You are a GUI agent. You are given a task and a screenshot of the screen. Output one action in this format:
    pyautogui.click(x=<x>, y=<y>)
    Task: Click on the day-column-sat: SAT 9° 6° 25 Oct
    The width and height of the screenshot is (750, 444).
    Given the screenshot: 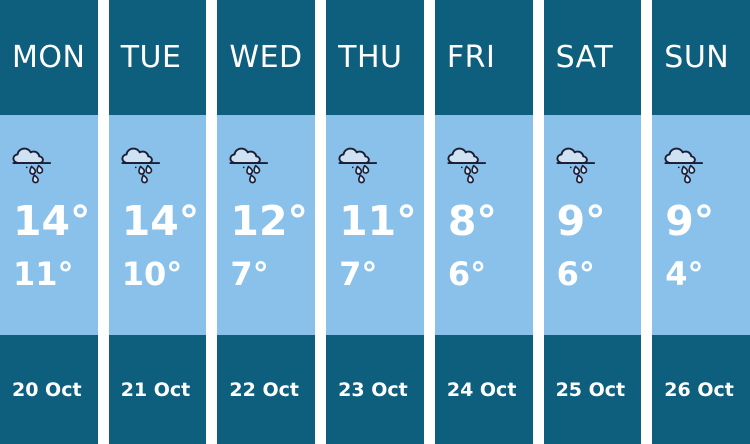 What is the action you would take?
    pyautogui.click(x=592, y=222)
    